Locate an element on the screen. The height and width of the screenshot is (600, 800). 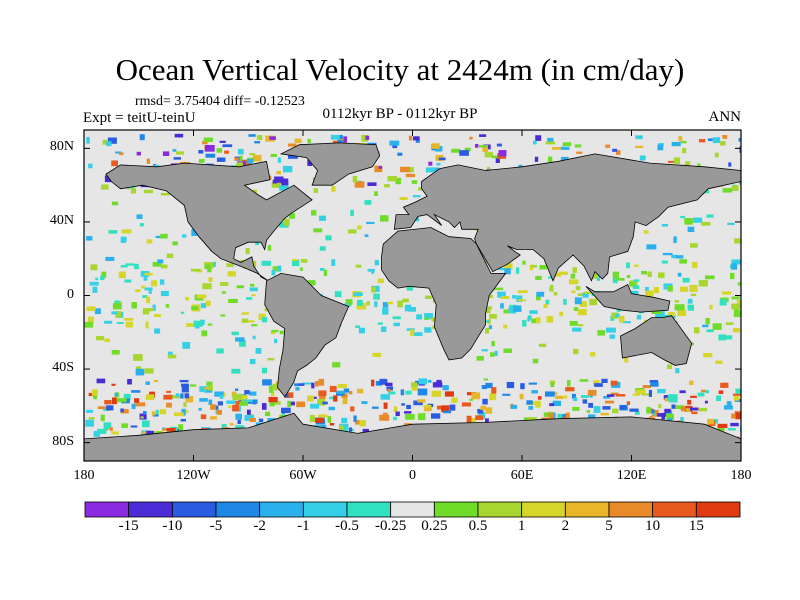
latitude-label: 80N is located at coordinates (61, 147).